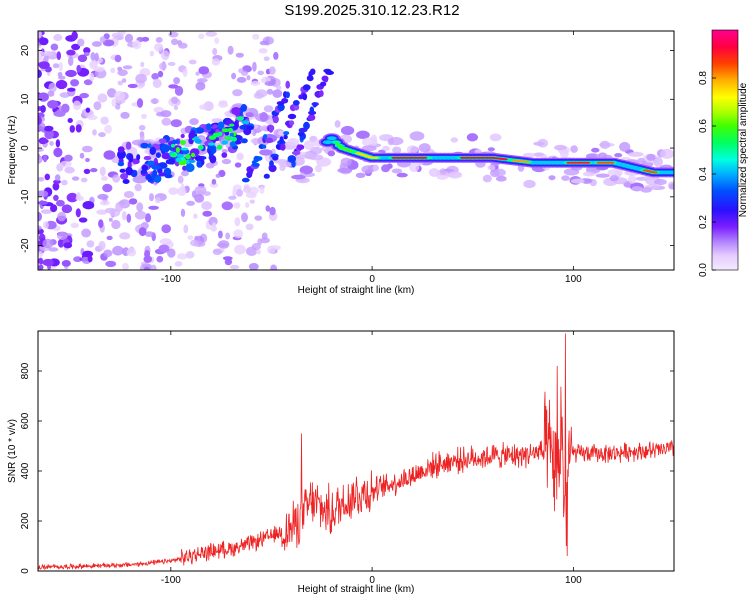 The width and height of the screenshot is (750, 600). What do you see at coordinates (356, 589) in the screenshot?
I see `snr-xlabel: Height of straight line (km)` at bounding box center [356, 589].